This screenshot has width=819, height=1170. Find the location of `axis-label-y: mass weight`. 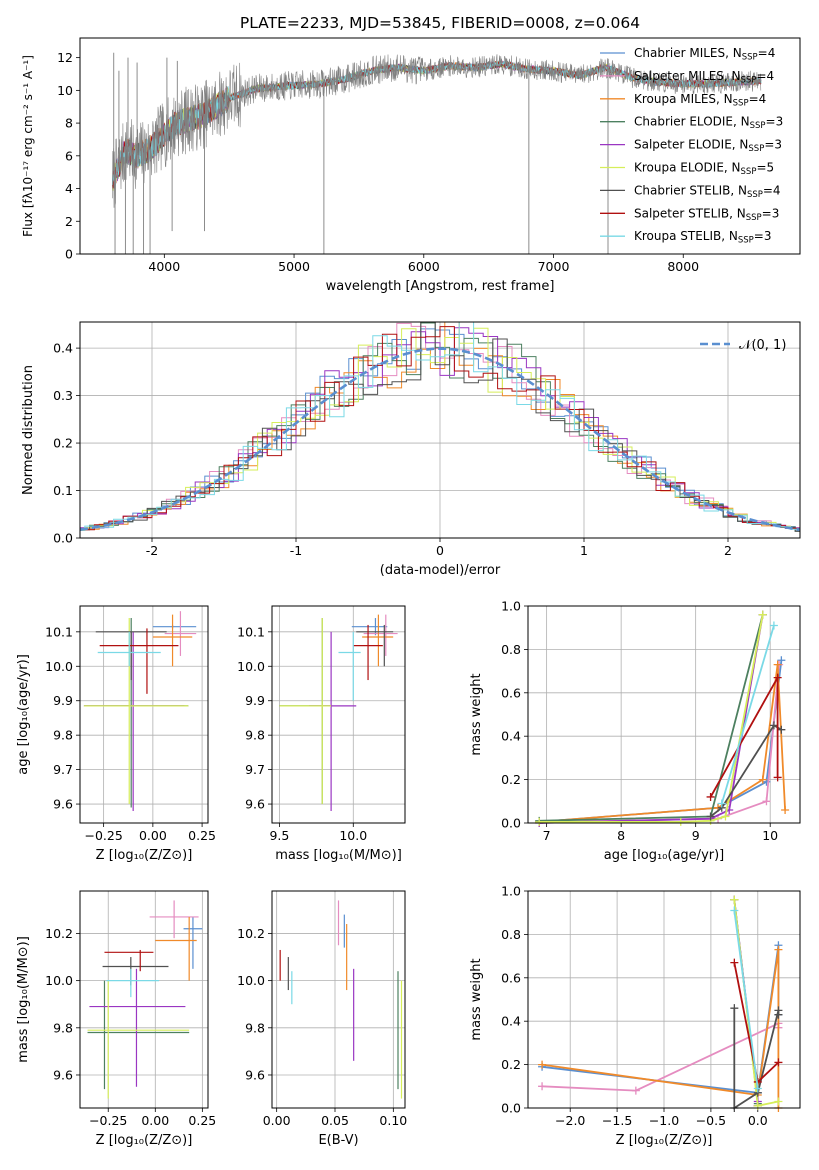

axis-label-y: mass weight is located at coordinates (476, 714).